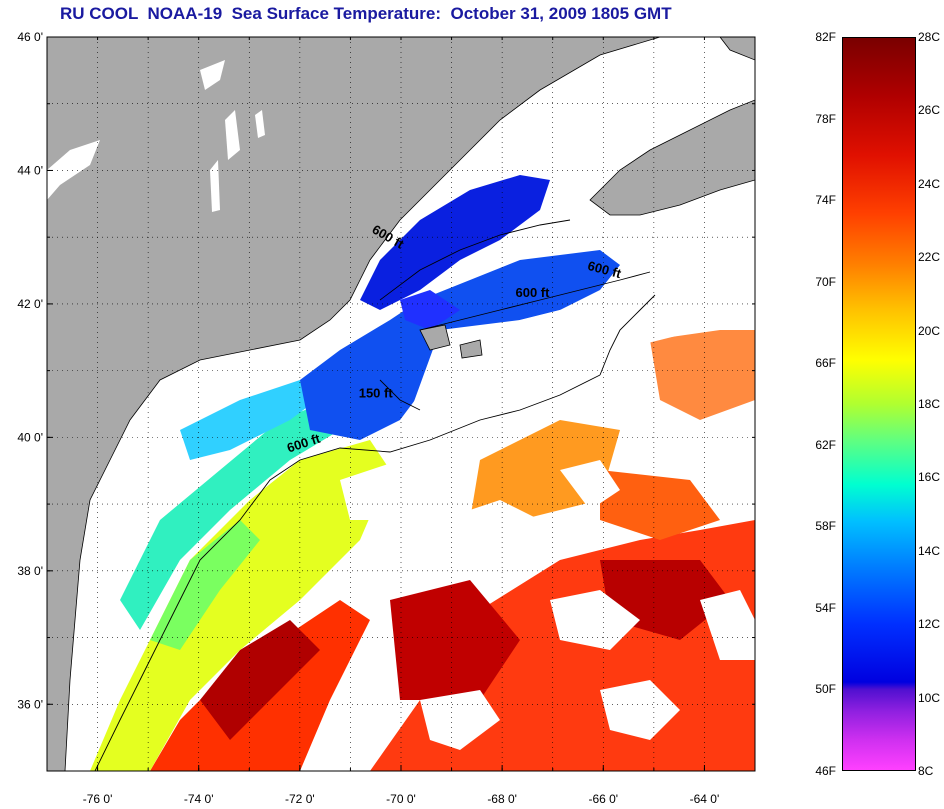 The image size is (944, 809). I want to click on colorbar-fahrenheit-label: 66F, so click(825, 363).